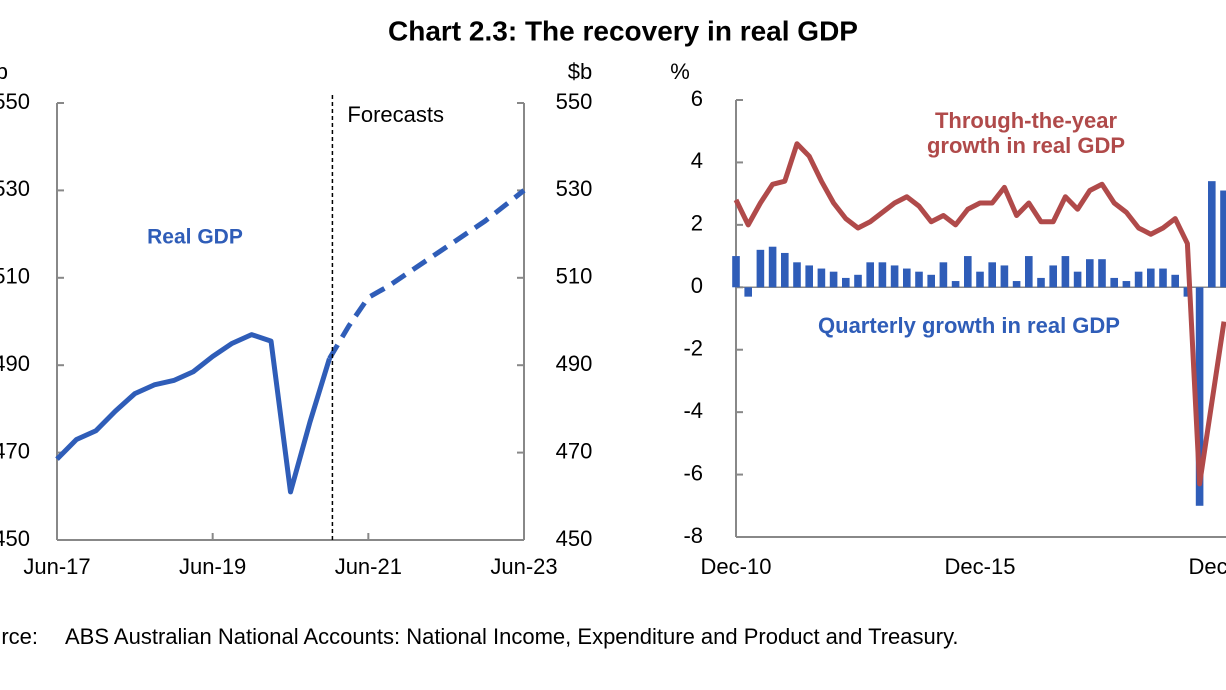 Image resolution: width=1226 pixels, height=690 pixels. What do you see at coordinates (395, 114) in the screenshot?
I see `annotation: Forecasts` at bounding box center [395, 114].